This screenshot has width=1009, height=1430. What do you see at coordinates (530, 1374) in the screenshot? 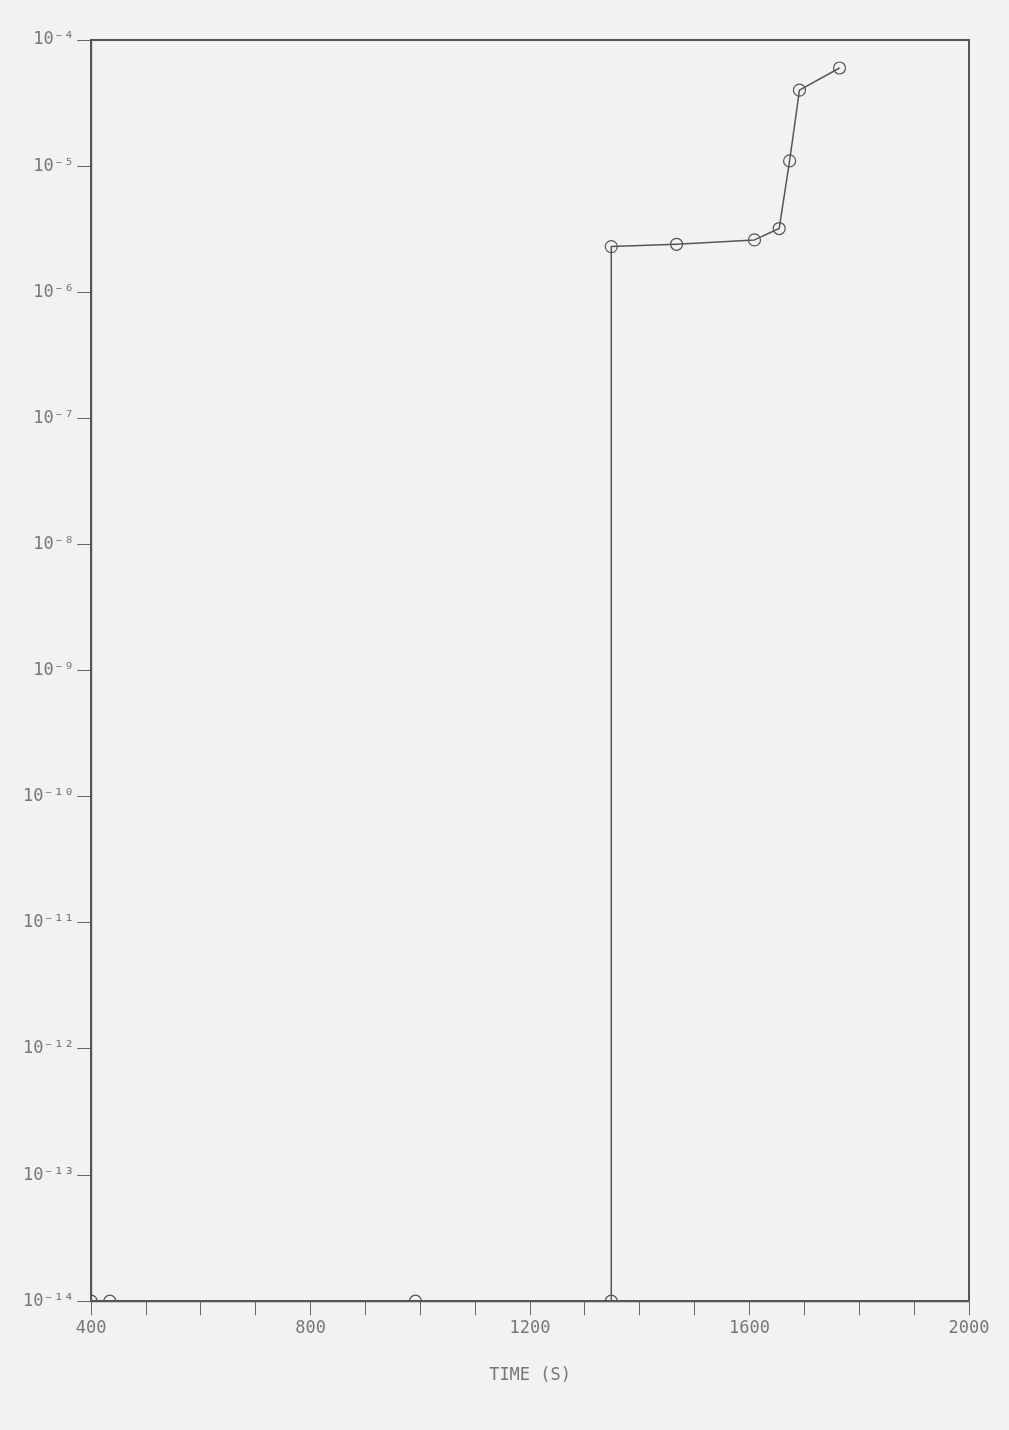
I see `x-axis-title: TIME (S)` at bounding box center [530, 1374].